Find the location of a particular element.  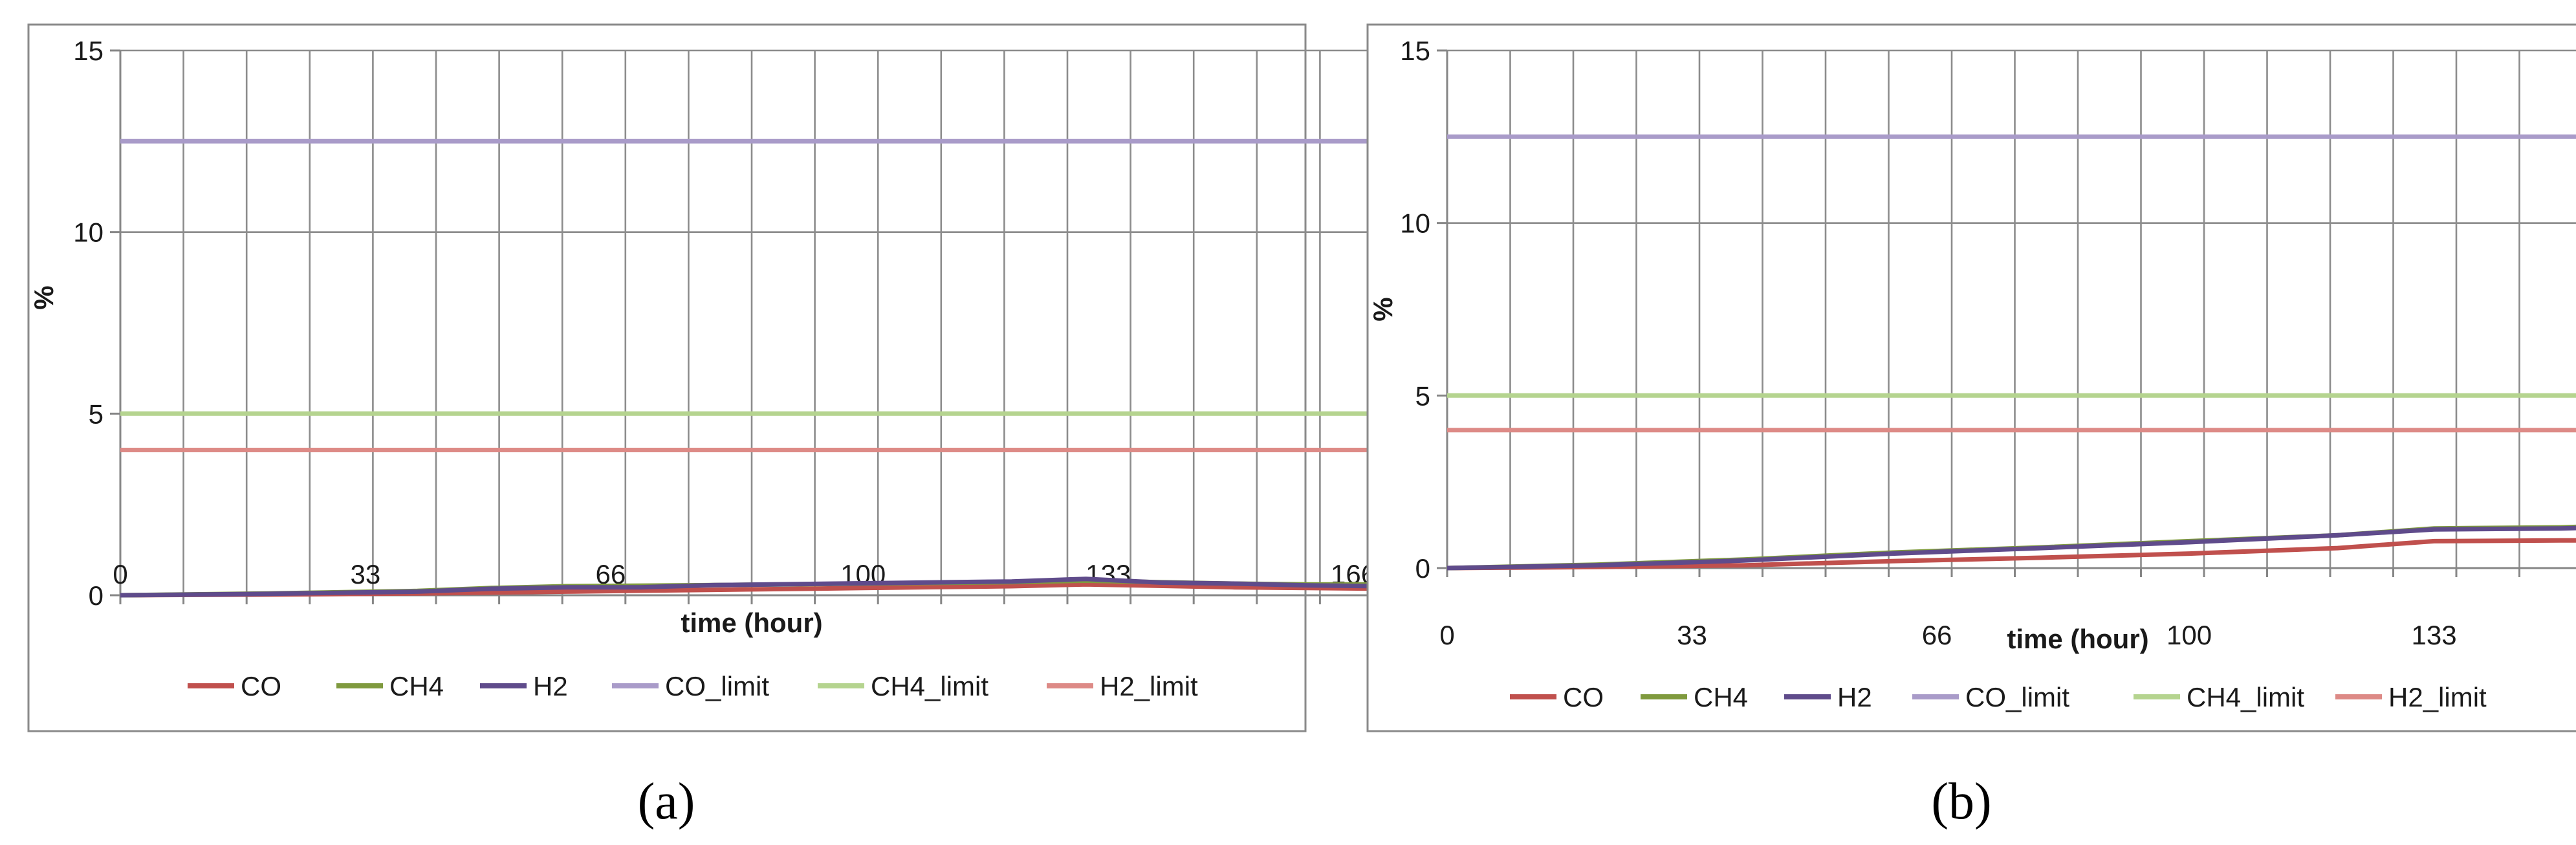

x-tick-label: 66 is located at coordinates (1937, 635).